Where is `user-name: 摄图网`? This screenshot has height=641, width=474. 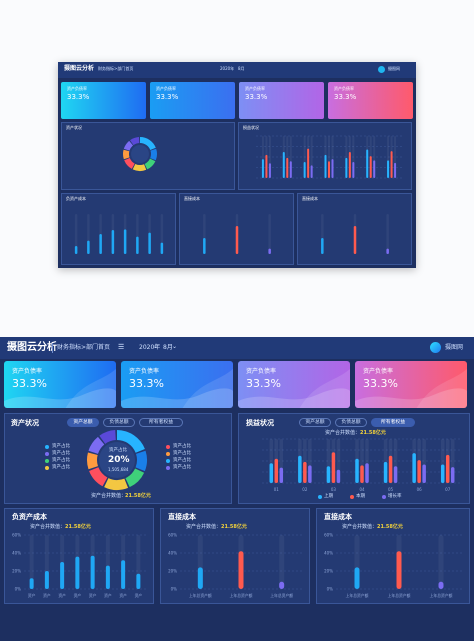
user-name: 摄图网 is located at coordinates (454, 347).